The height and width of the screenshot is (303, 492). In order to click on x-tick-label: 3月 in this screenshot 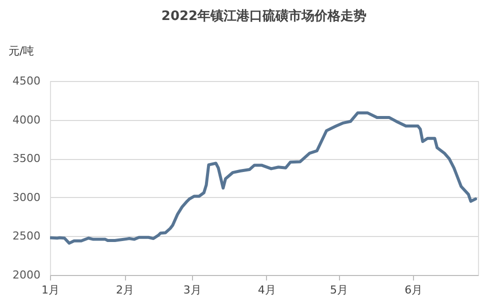, I will do `click(192, 290)`.